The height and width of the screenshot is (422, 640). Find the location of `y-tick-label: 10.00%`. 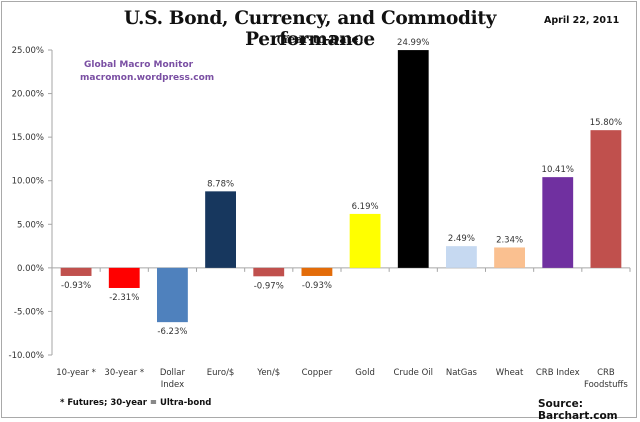

y-tick-label: 10.00% is located at coordinates (28, 182).